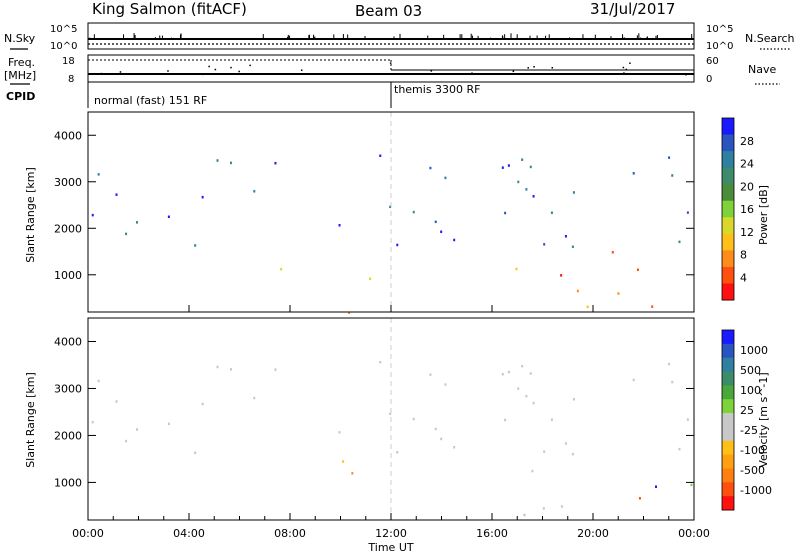  I want to click on beam-title: Beam 03, so click(388, 11).